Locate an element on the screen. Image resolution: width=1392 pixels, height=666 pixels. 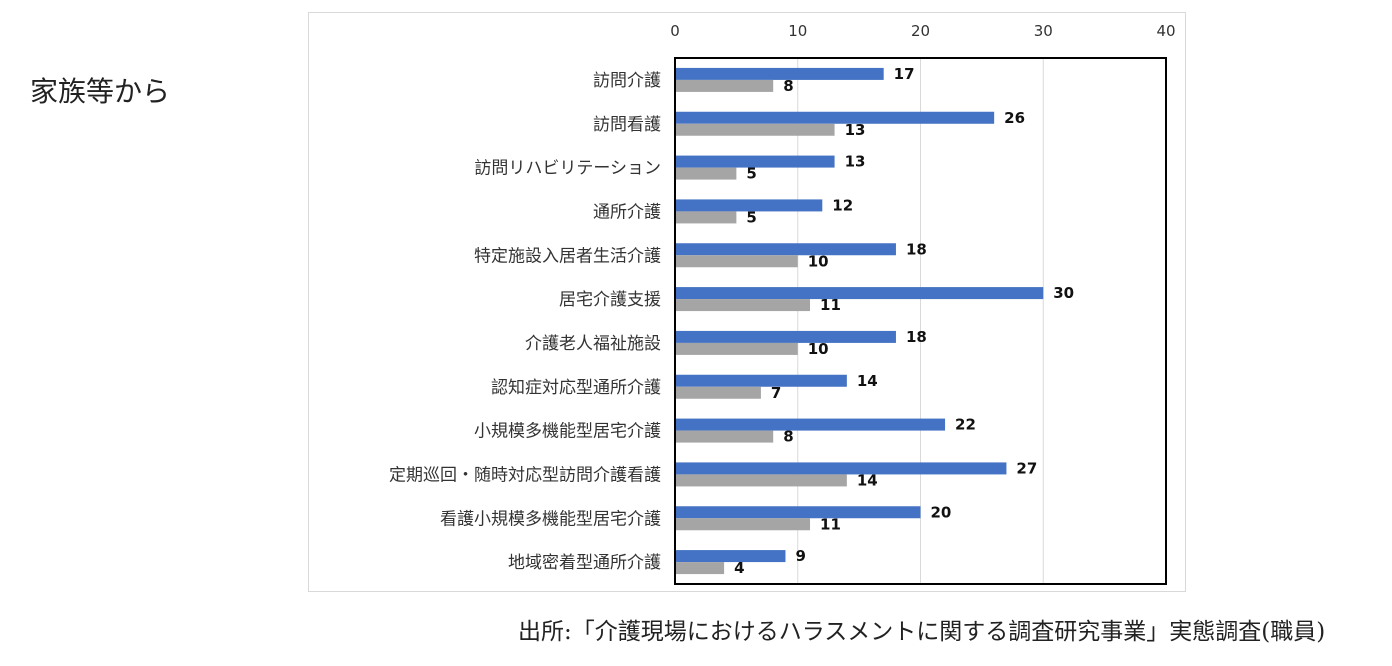
data-label: 9 is located at coordinates (800, 556).